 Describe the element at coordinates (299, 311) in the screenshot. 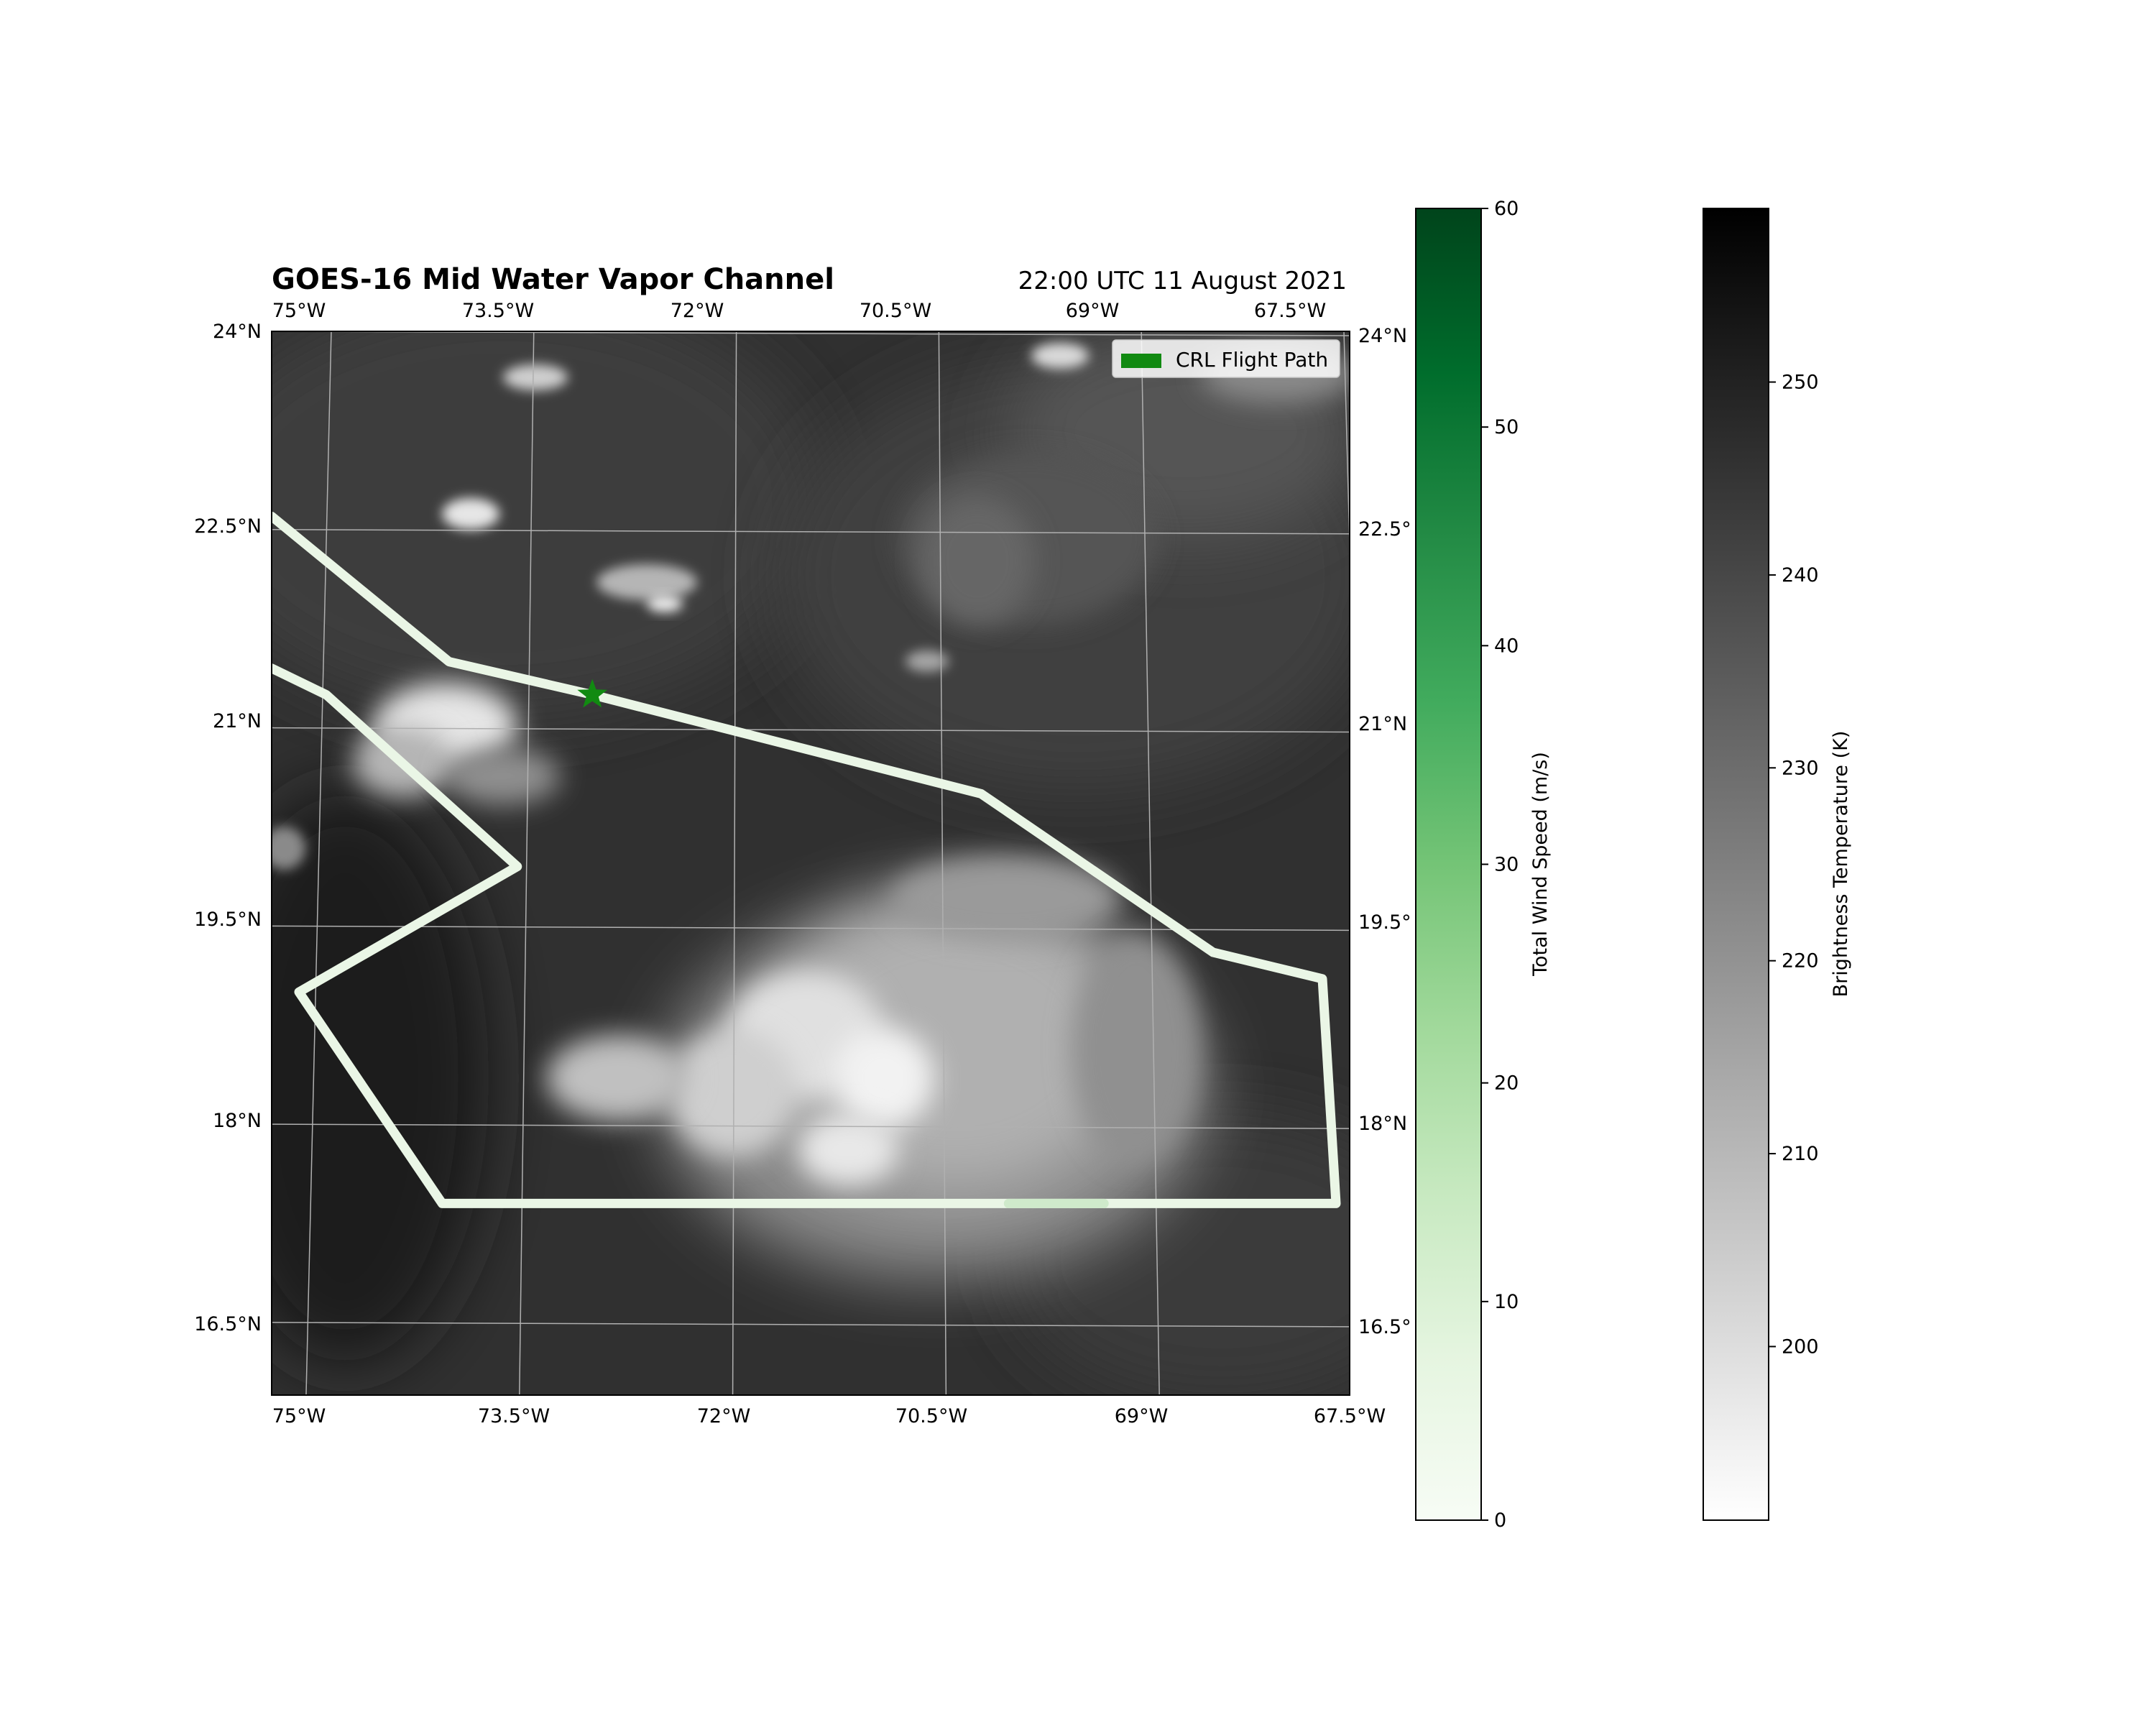

I see `top-lon-label: 75°W` at that location.